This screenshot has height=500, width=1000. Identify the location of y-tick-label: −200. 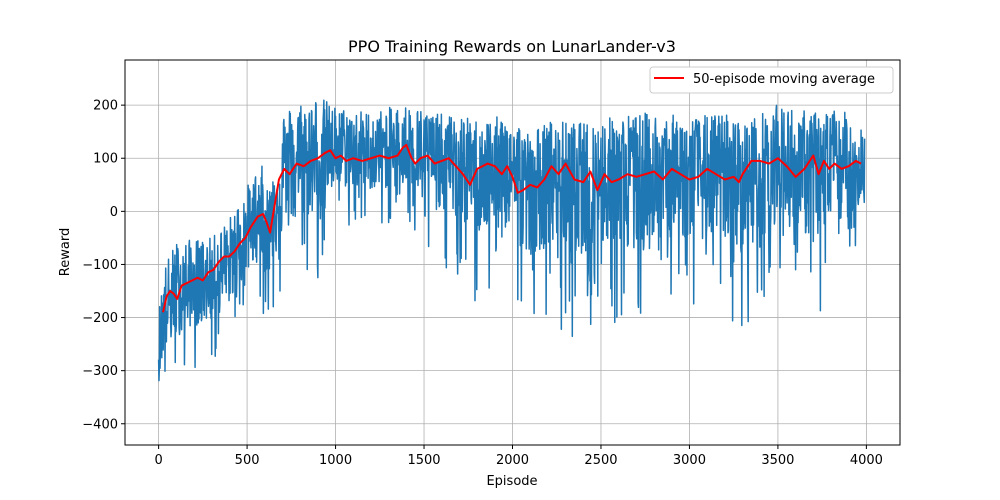
(100, 318).